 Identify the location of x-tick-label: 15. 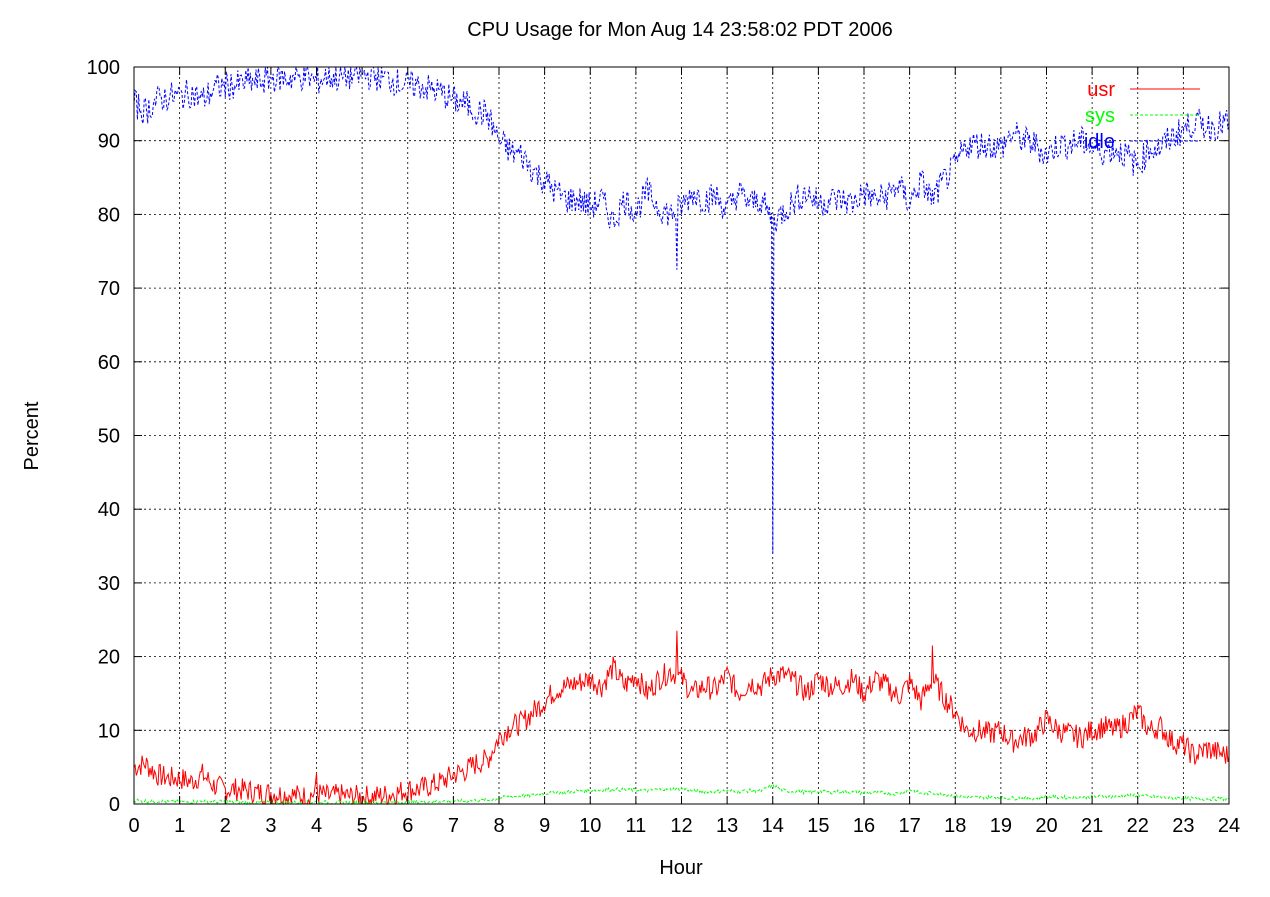
(818, 826).